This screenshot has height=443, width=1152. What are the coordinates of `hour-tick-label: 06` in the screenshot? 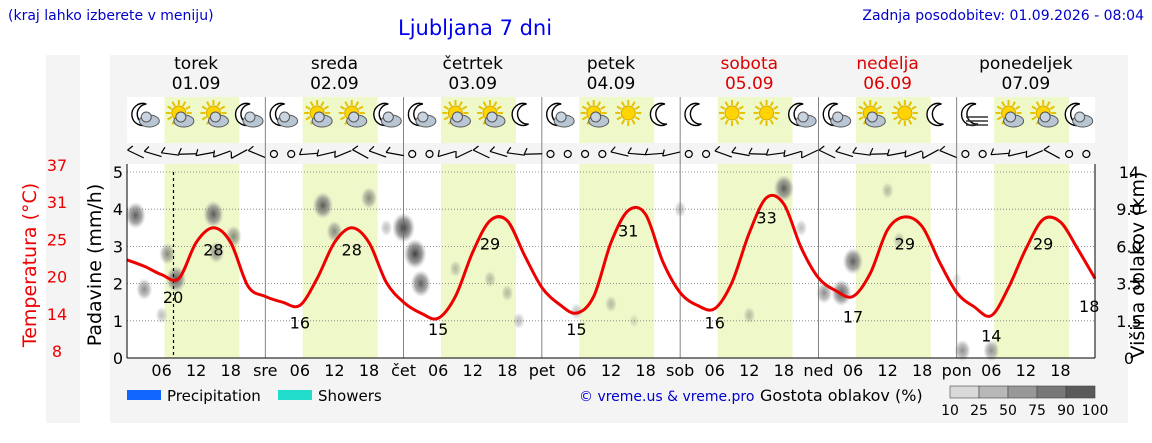 It's located at (161, 370).